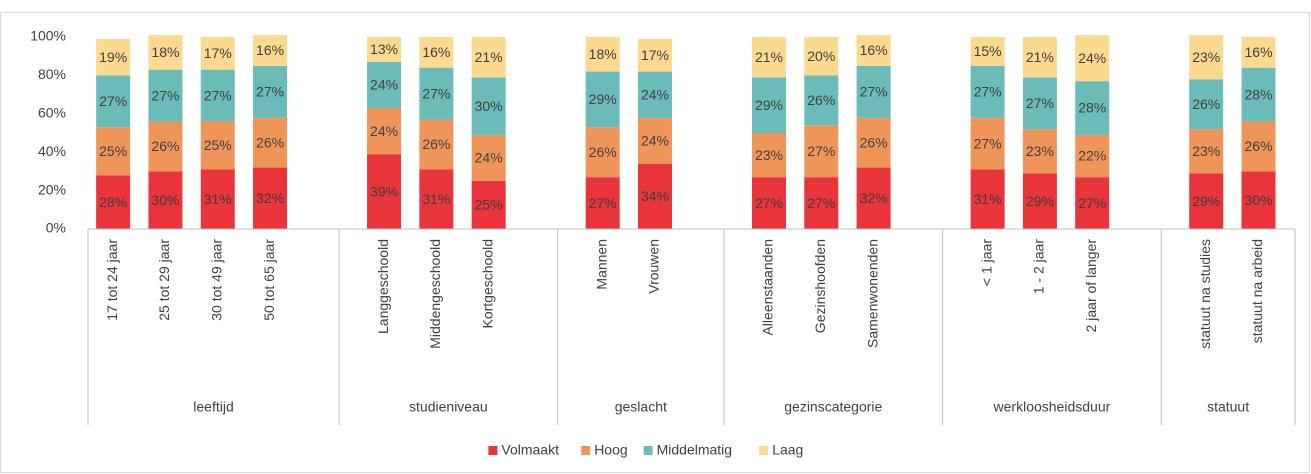 This screenshot has width=1311, height=474. Describe the element at coordinates (112, 280) in the screenshot. I see `x-tick-label: 17 tot 24 jaar` at that location.